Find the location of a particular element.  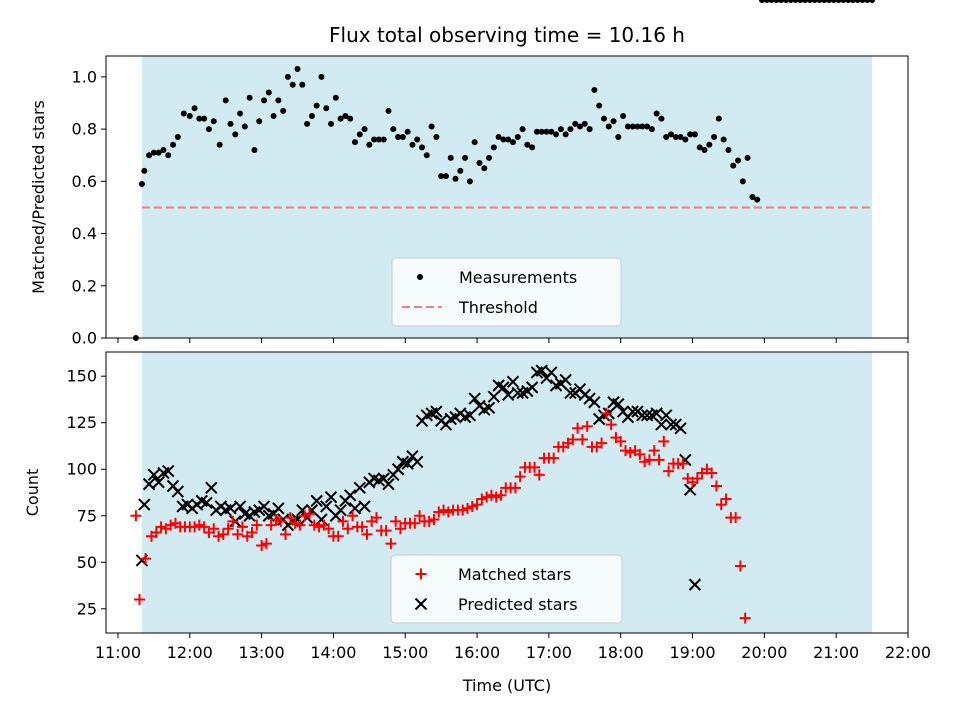

legend-box is located at coordinates (506, 589).